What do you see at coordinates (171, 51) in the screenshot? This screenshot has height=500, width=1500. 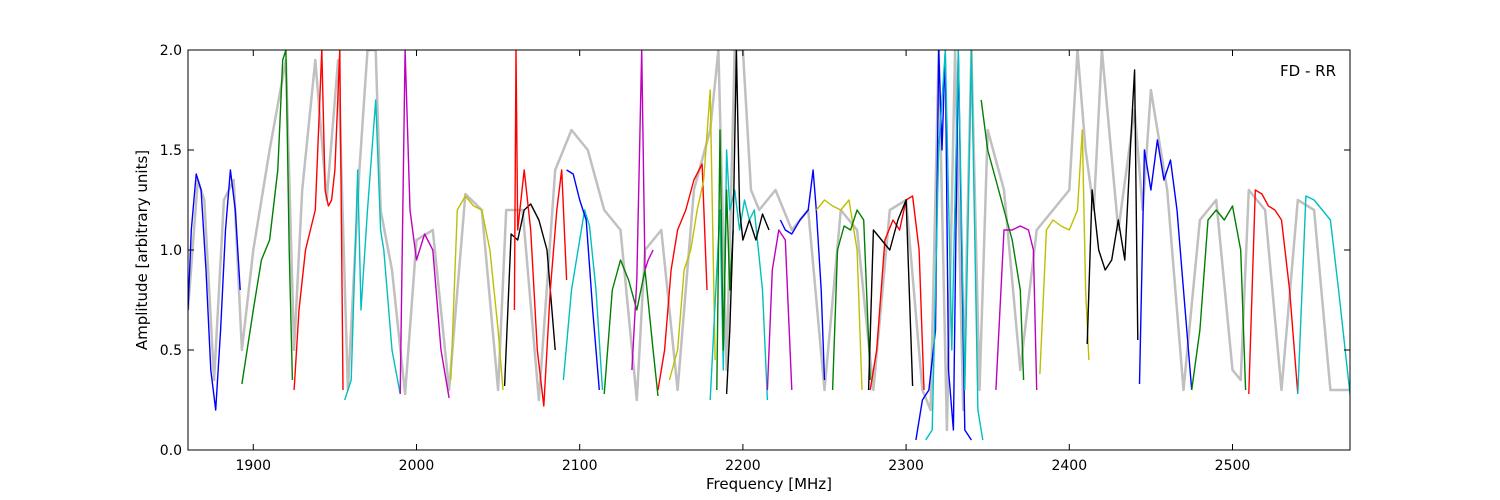 I see `y-tick-label: 2.0` at bounding box center [171, 51].